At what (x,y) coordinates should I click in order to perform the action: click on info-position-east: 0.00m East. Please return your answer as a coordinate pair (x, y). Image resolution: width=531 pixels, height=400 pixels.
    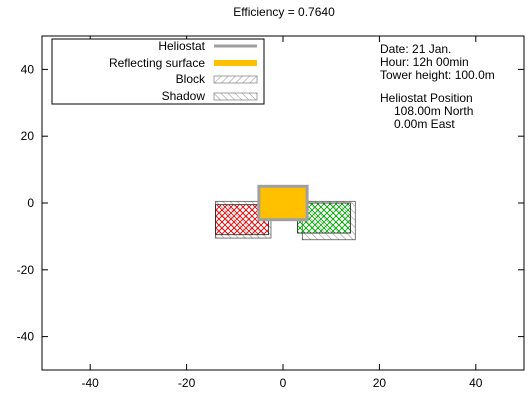
    Looking at the image, I should click on (424, 124).